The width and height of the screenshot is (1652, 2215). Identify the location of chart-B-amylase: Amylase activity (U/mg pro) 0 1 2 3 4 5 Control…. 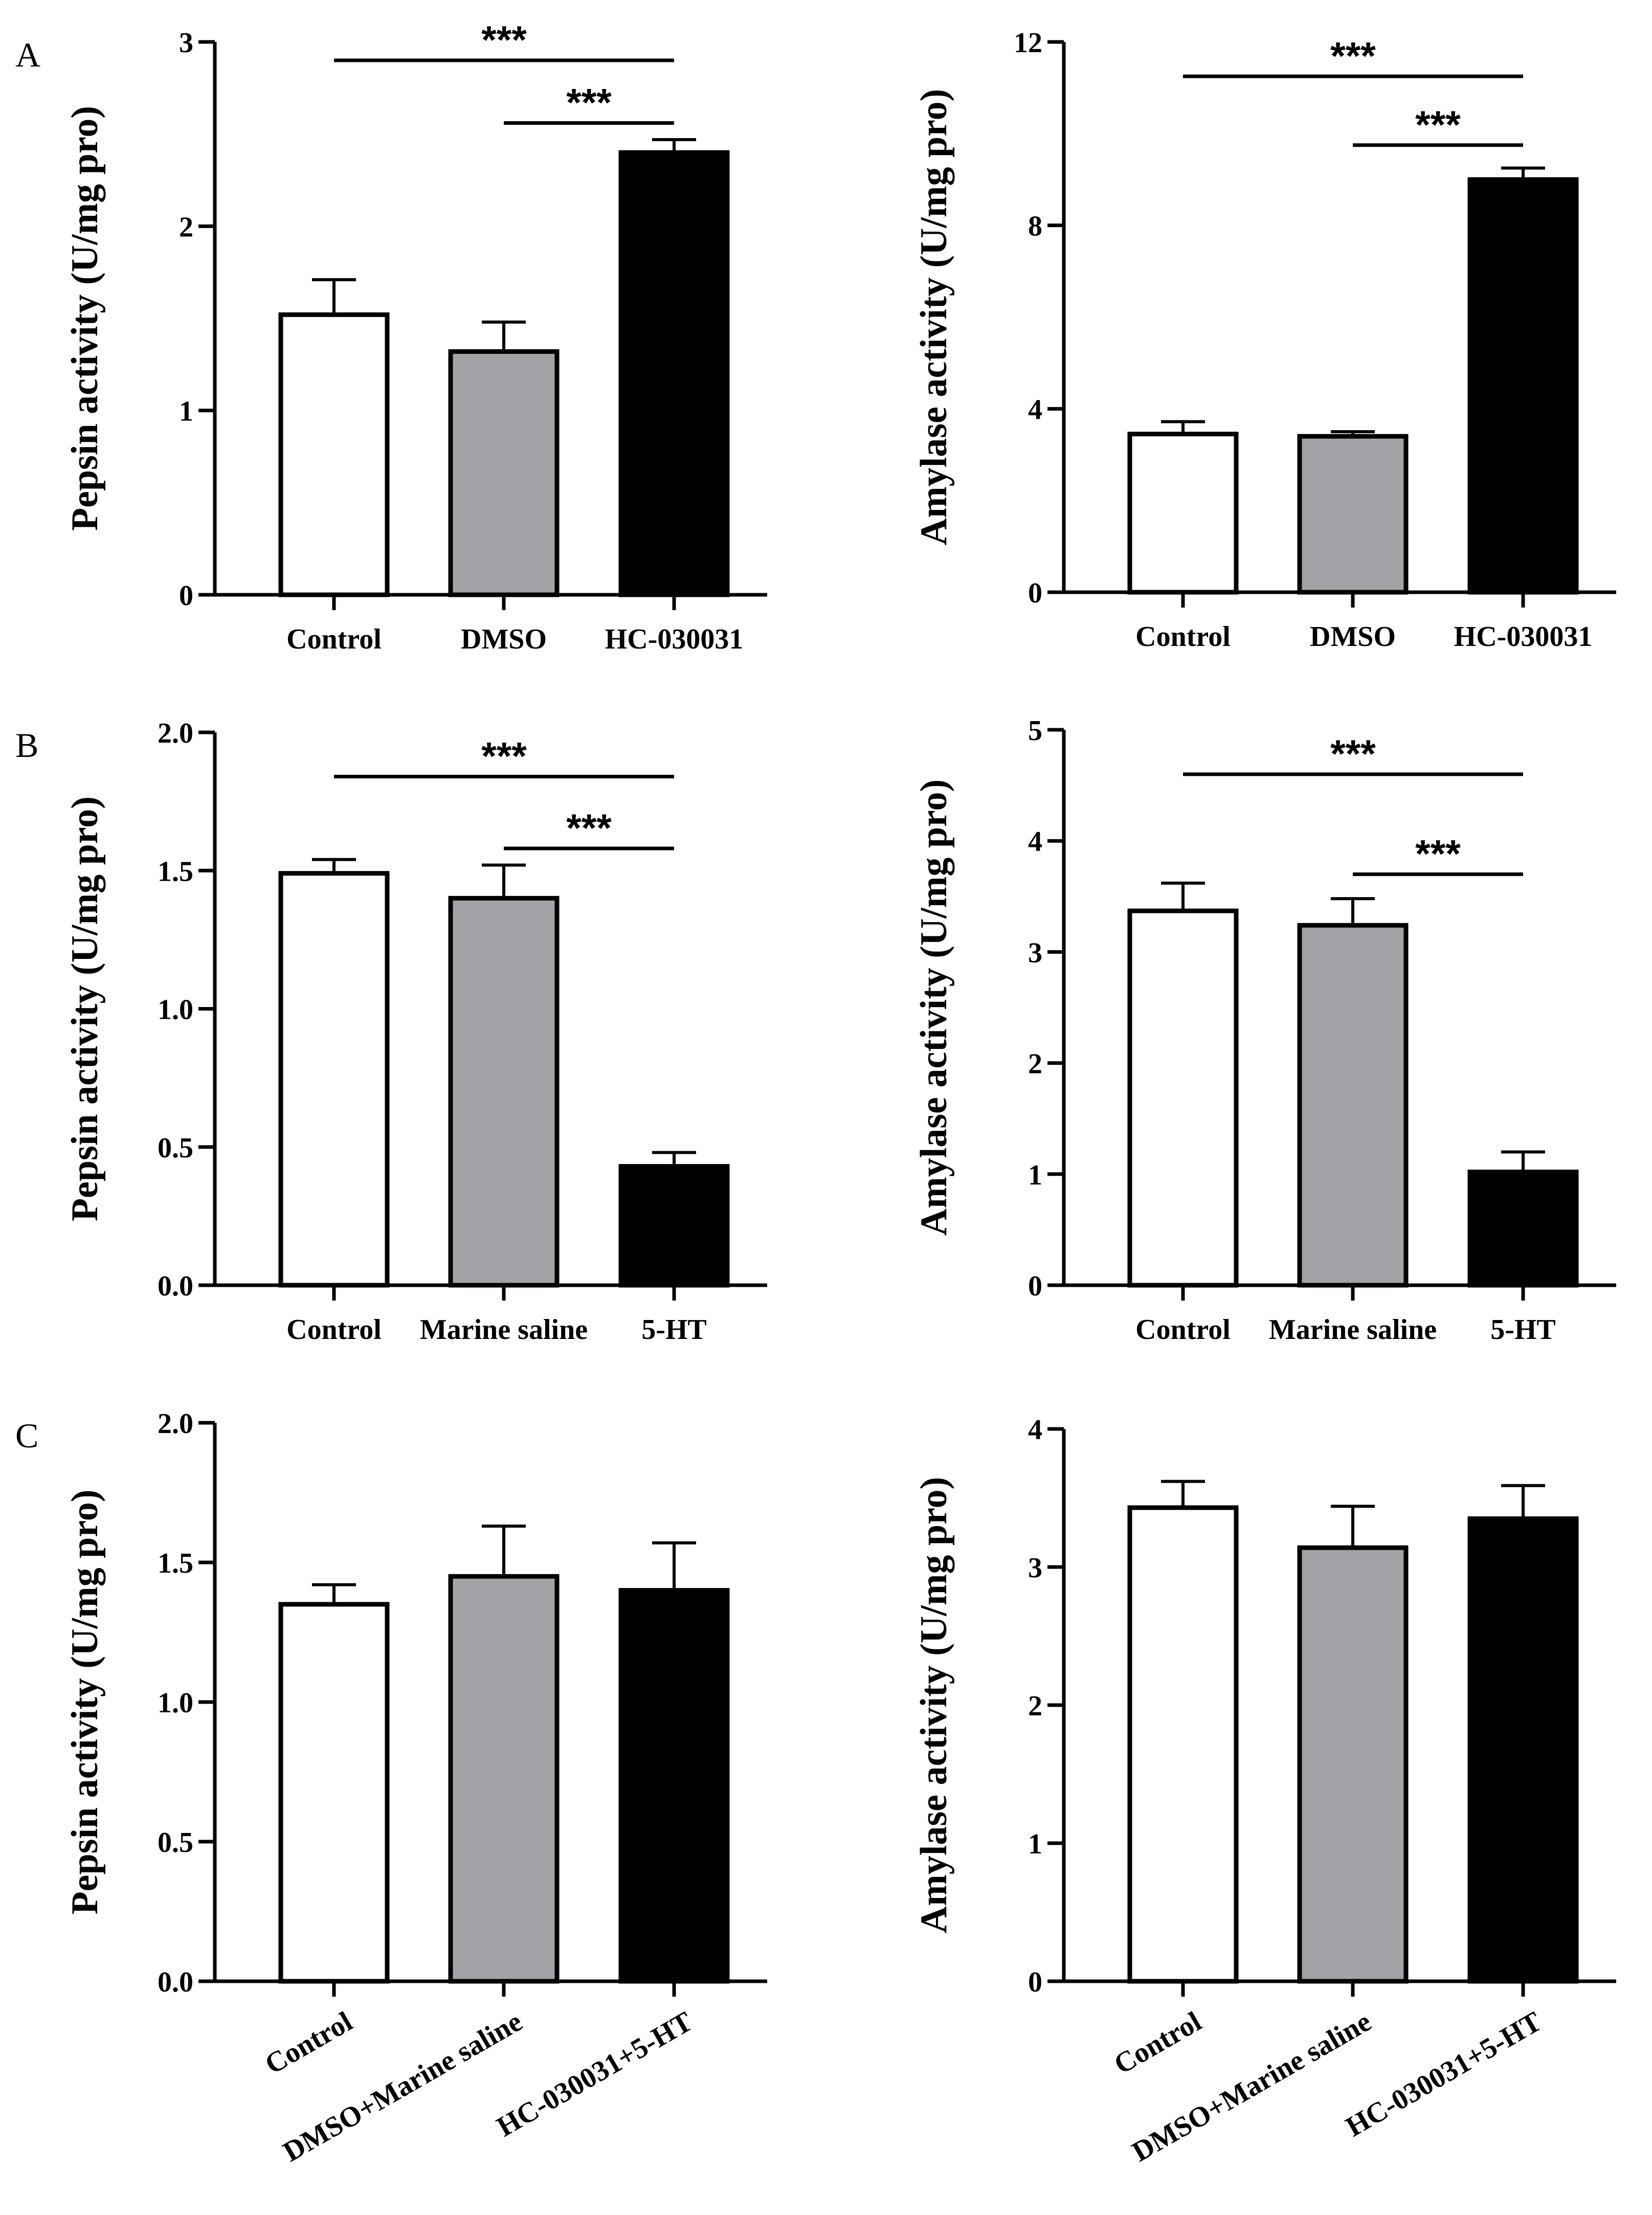
(1264, 1030).